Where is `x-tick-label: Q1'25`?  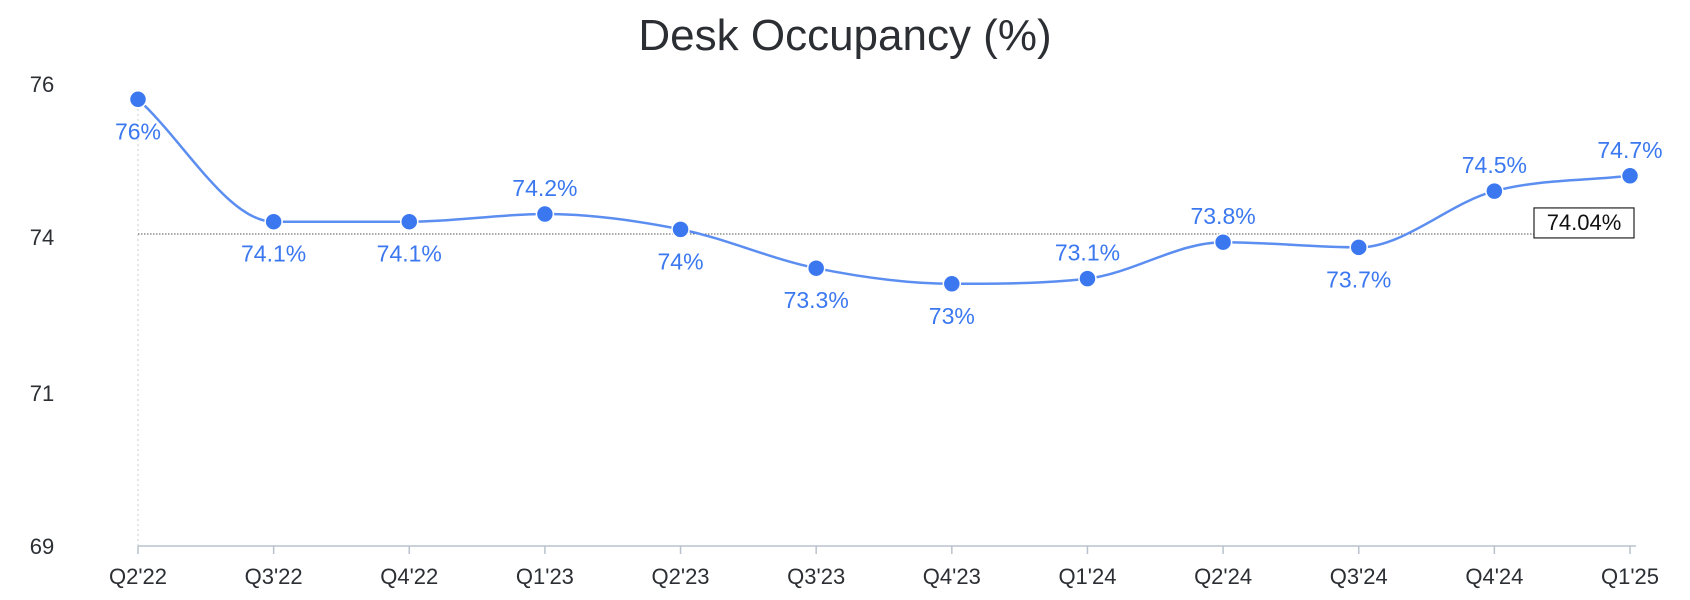 x-tick-label: Q1'25 is located at coordinates (1630, 576).